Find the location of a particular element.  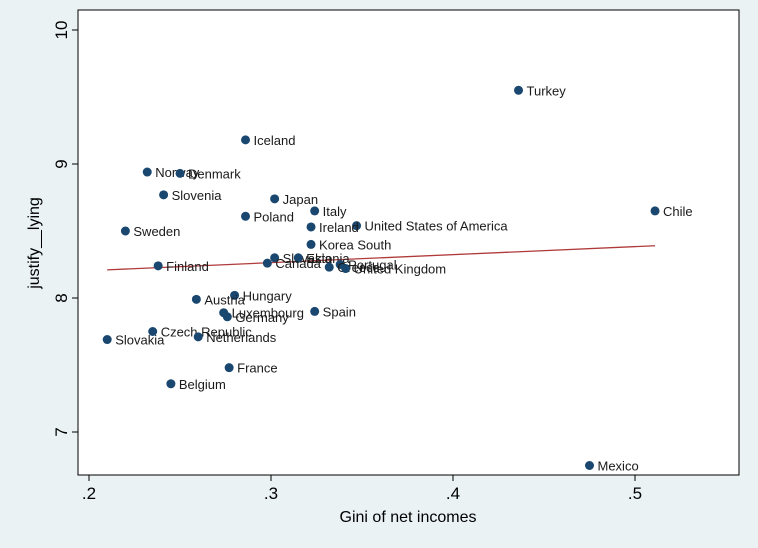

data-point-label: Denmark is located at coordinates (214, 173).